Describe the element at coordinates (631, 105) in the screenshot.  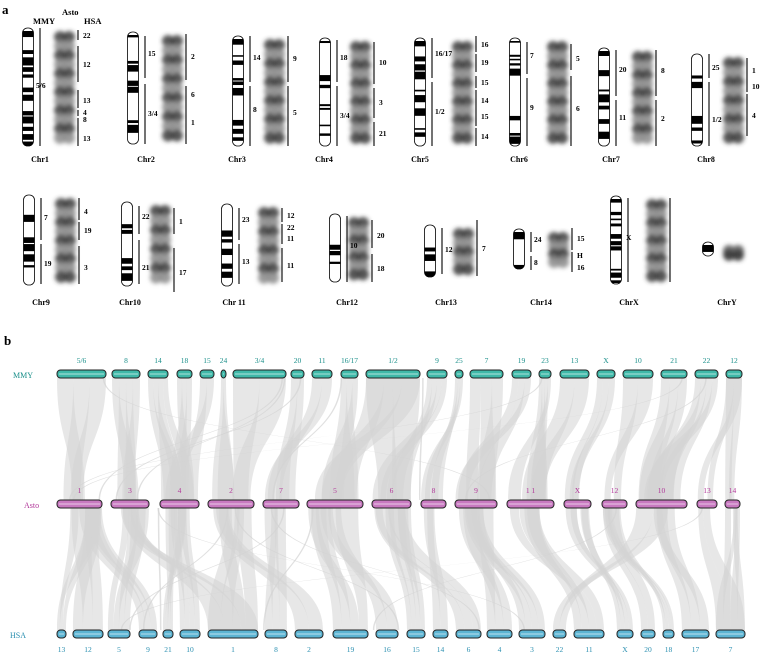
I see `karyotype-chr7: 20 11 8 2 Chr7` at that location.